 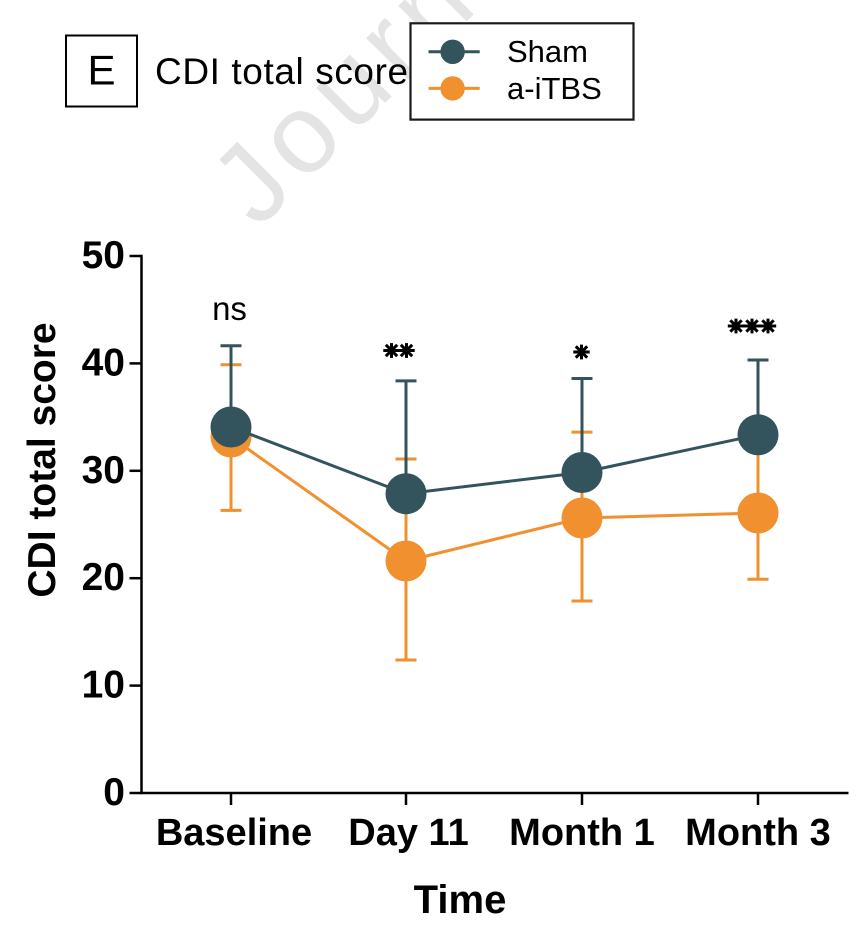 What do you see at coordinates (103, 255) in the screenshot?
I see `svg-text: 50` at bounding box center [103, 255].